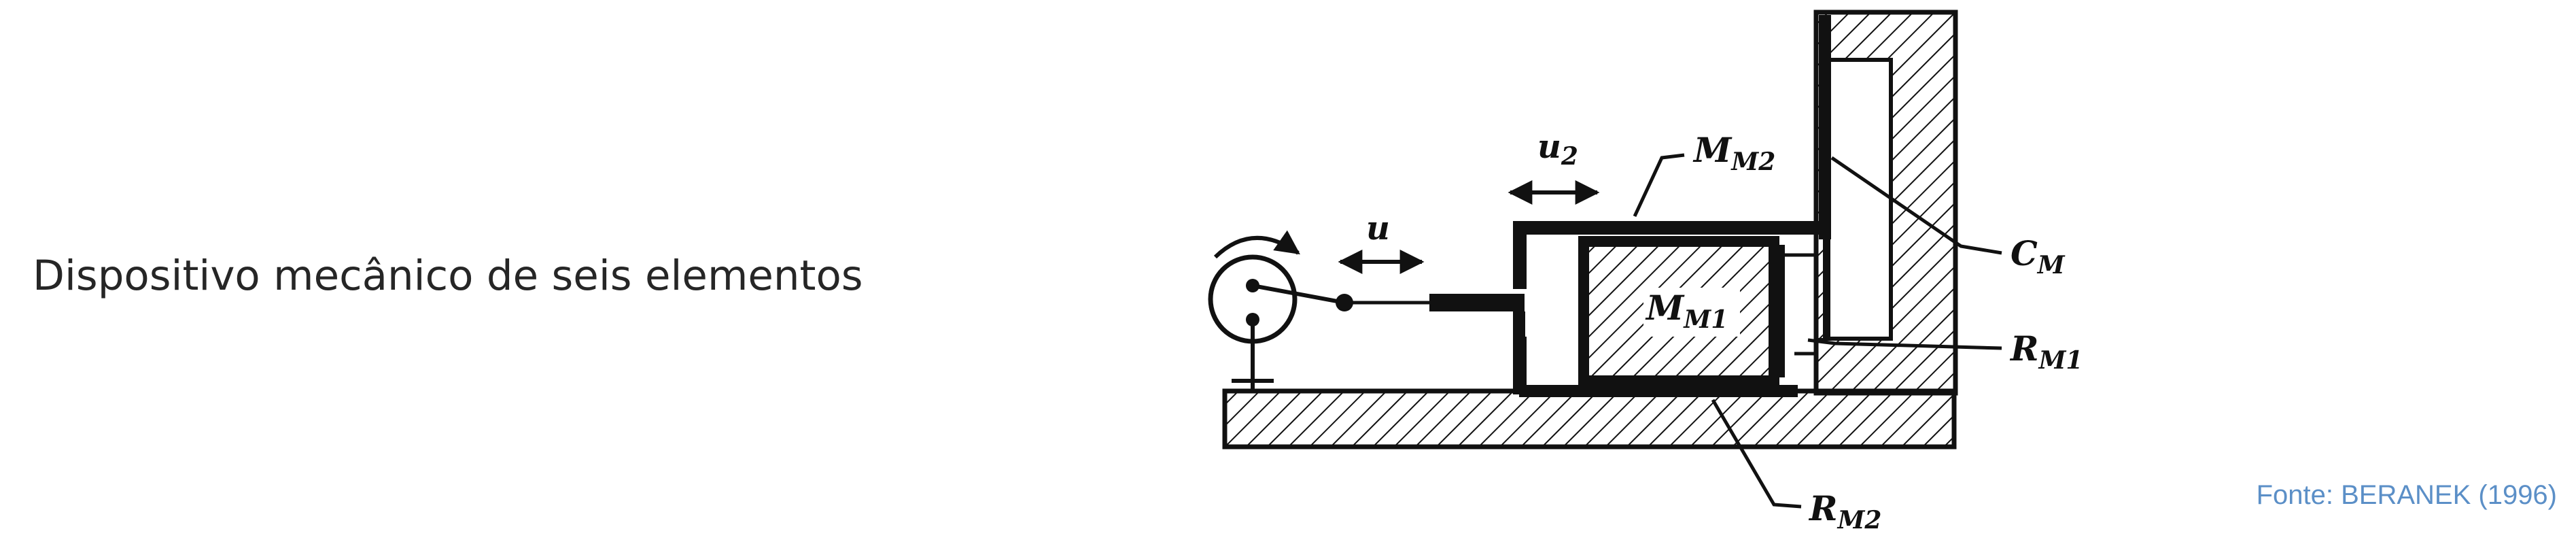 This screenshot has width=2576, height=559. I want to click on ground-wall, so click(1885, 203).